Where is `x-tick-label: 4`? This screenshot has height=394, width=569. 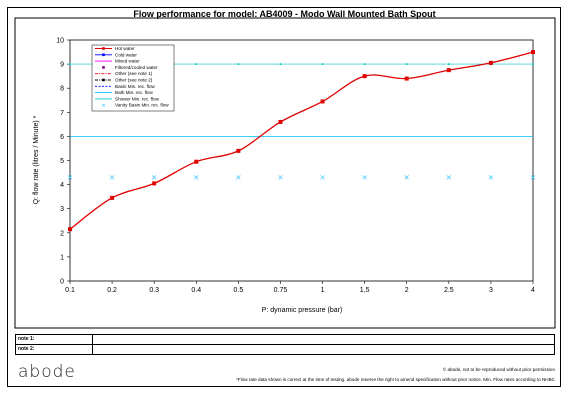
x-tick-label: 4 is located at coordinates (533, 290).